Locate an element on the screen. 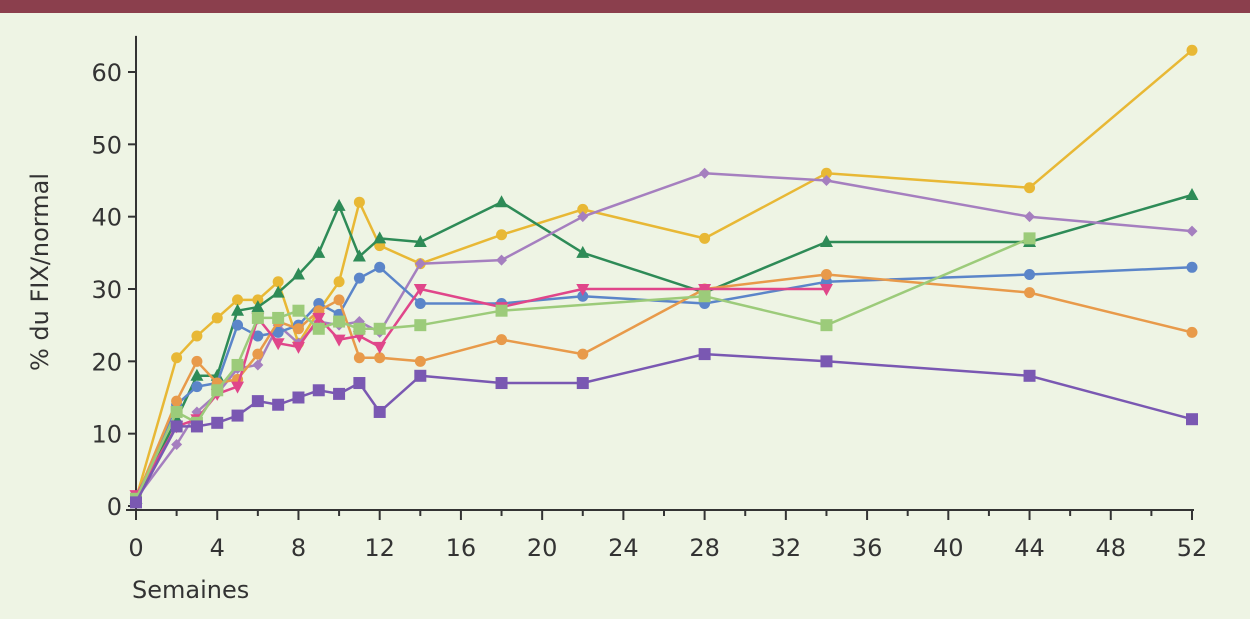 The width and height of the screenshot is (1250, 619). x-tick-label: 0 is located at coordinates (135, 548).